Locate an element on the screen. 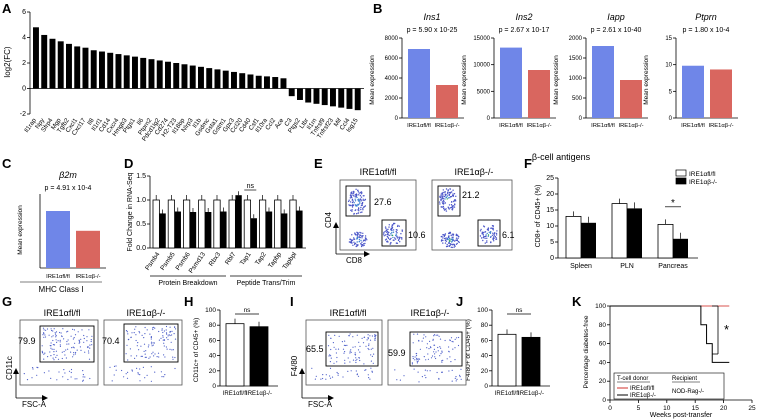 The height and width of the screenshot is (419, 760). panel-d-bar-ko is located at coordinates (177, 229).